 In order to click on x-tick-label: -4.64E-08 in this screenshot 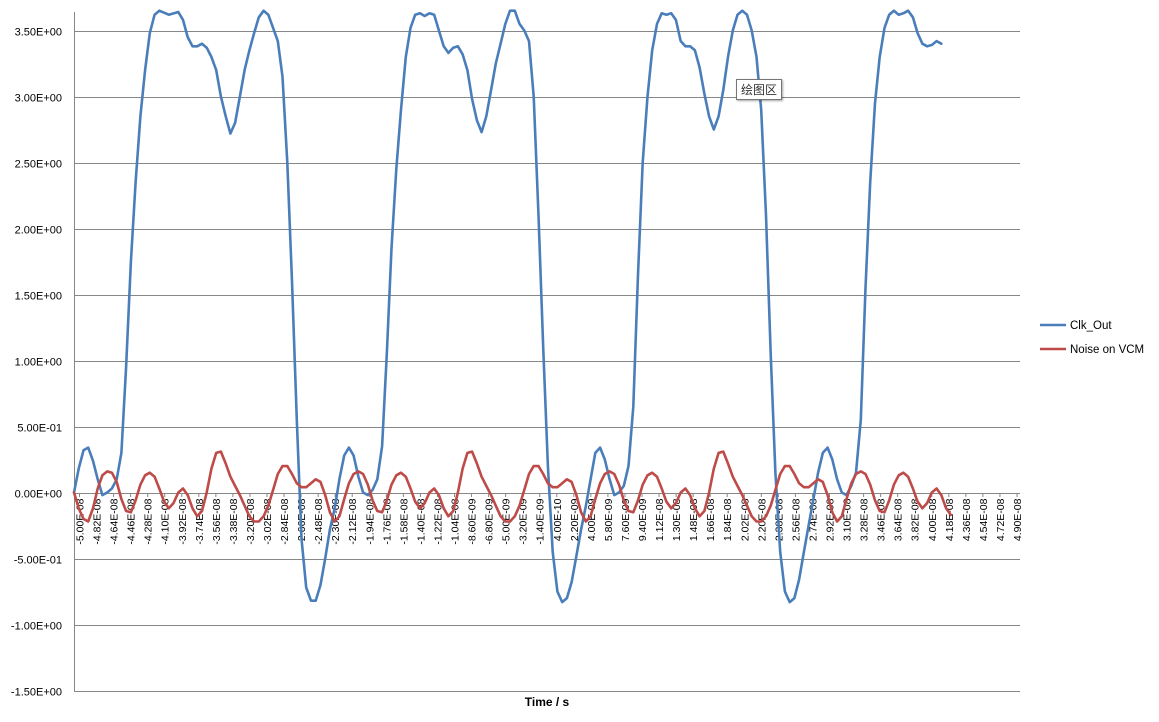, I will do `click(115, 521)`.